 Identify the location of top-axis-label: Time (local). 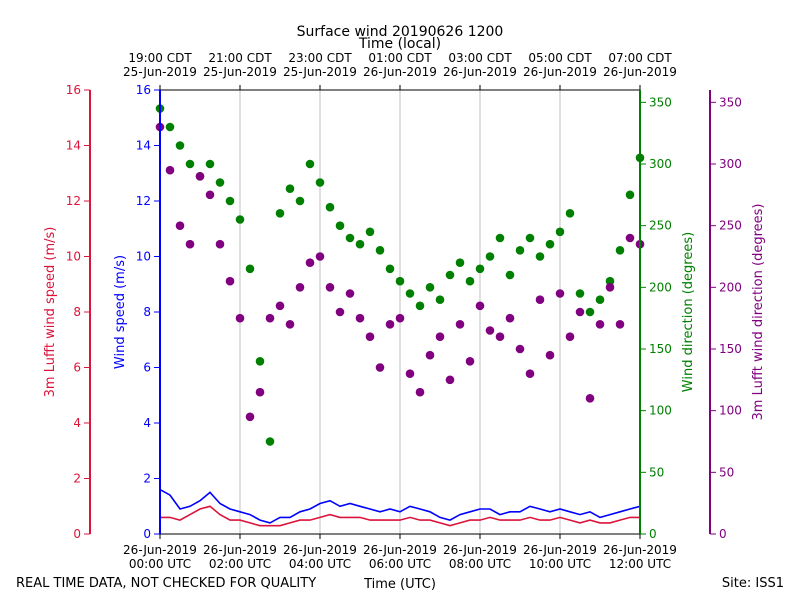
(399, 44).